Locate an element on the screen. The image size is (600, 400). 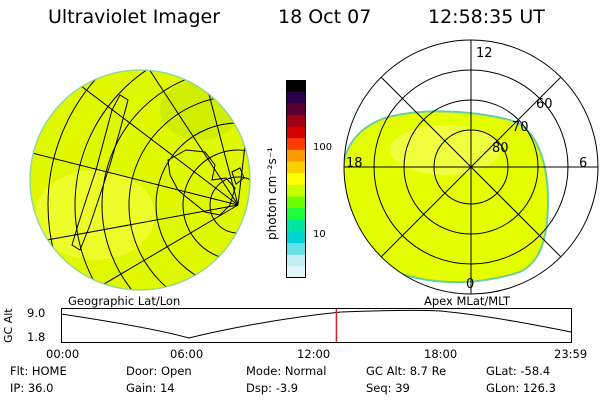
altitude-plot-frame is located at coordinates (316, 325).